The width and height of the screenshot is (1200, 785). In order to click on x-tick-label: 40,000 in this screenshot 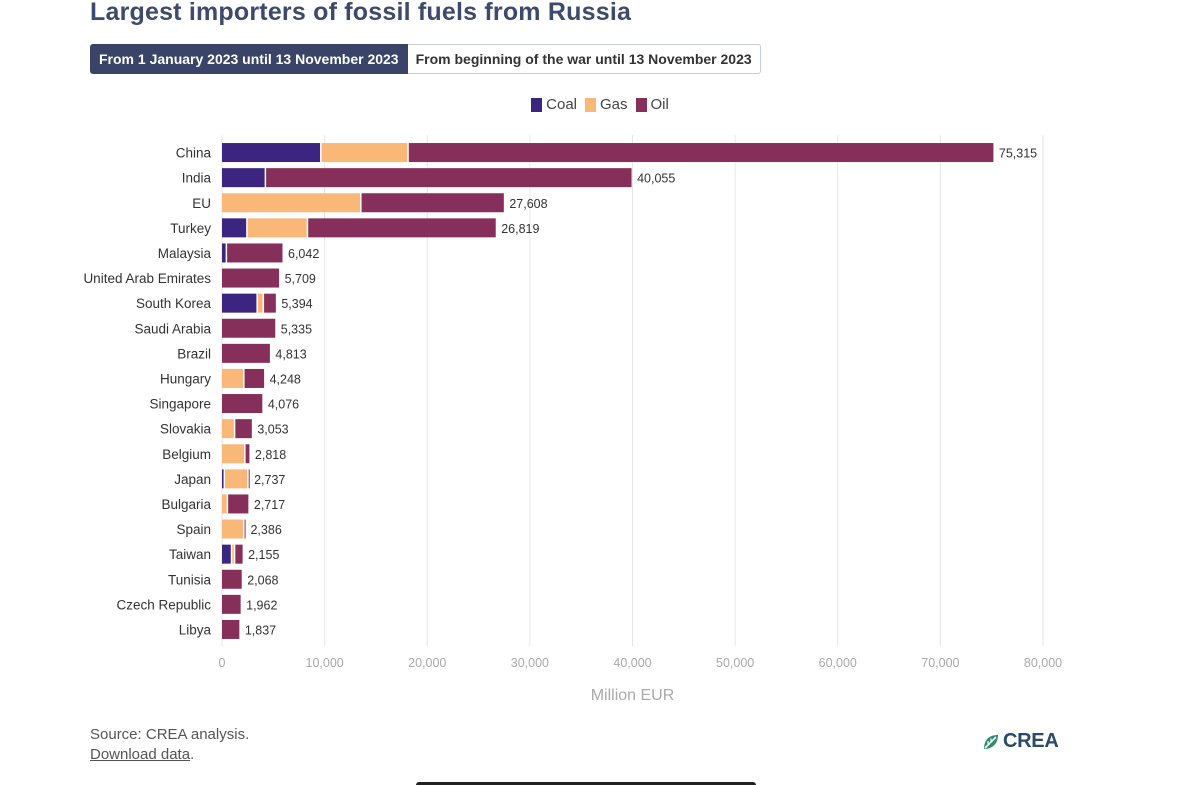, I will do `click(632, 663)`.